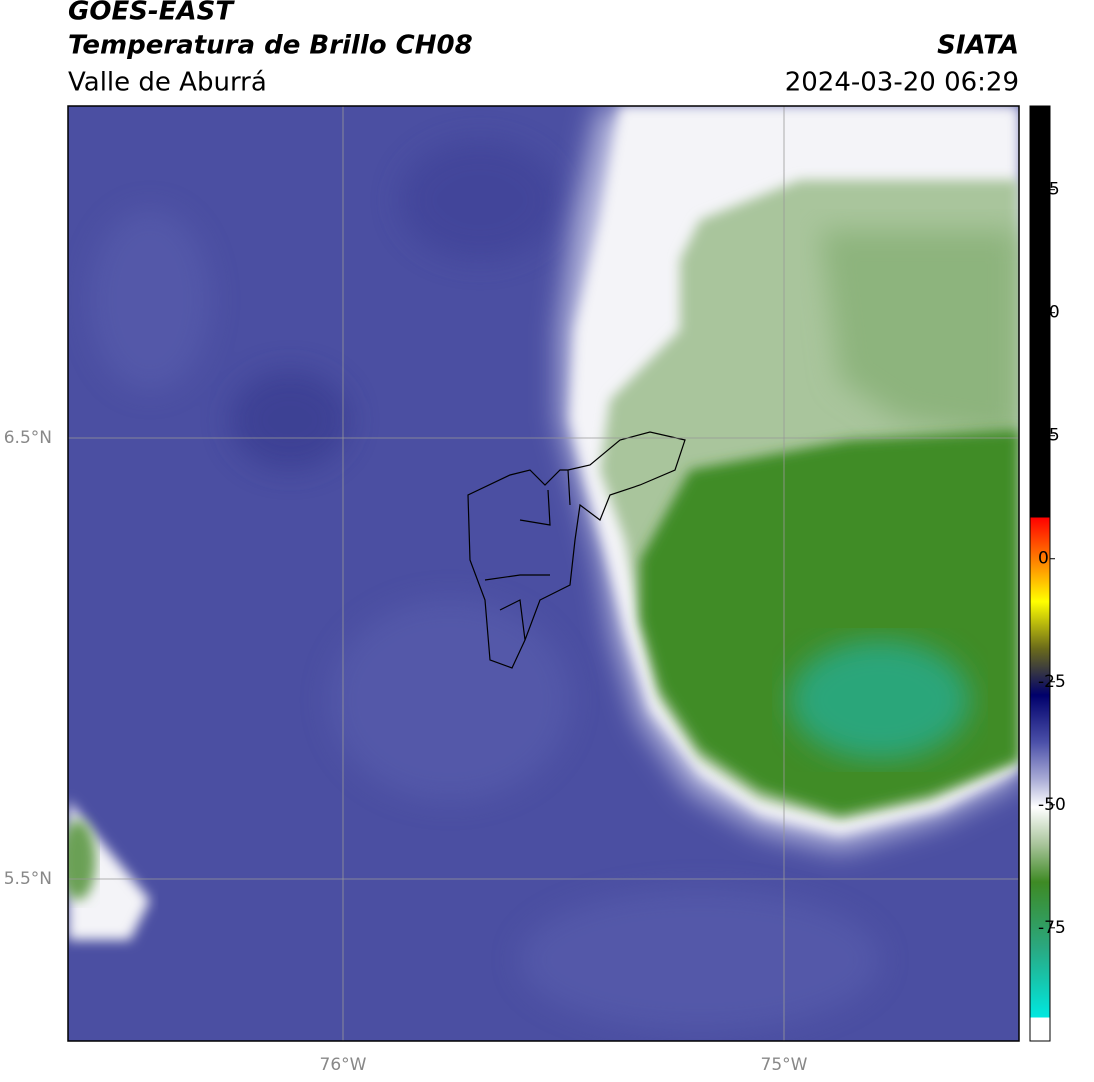 The image size is (1094, 1082). I want to click on colorbar-tick-label: 75, so click(1049, 190).